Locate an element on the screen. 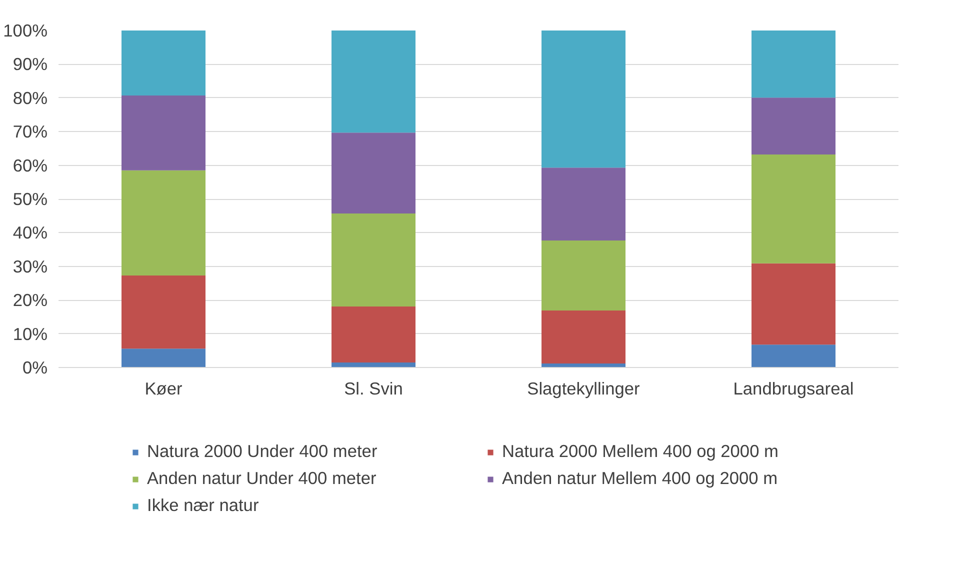 The height and width of the screenshot is (581, 962). y-tick-label: 20% is located at coordinates (30, 300).